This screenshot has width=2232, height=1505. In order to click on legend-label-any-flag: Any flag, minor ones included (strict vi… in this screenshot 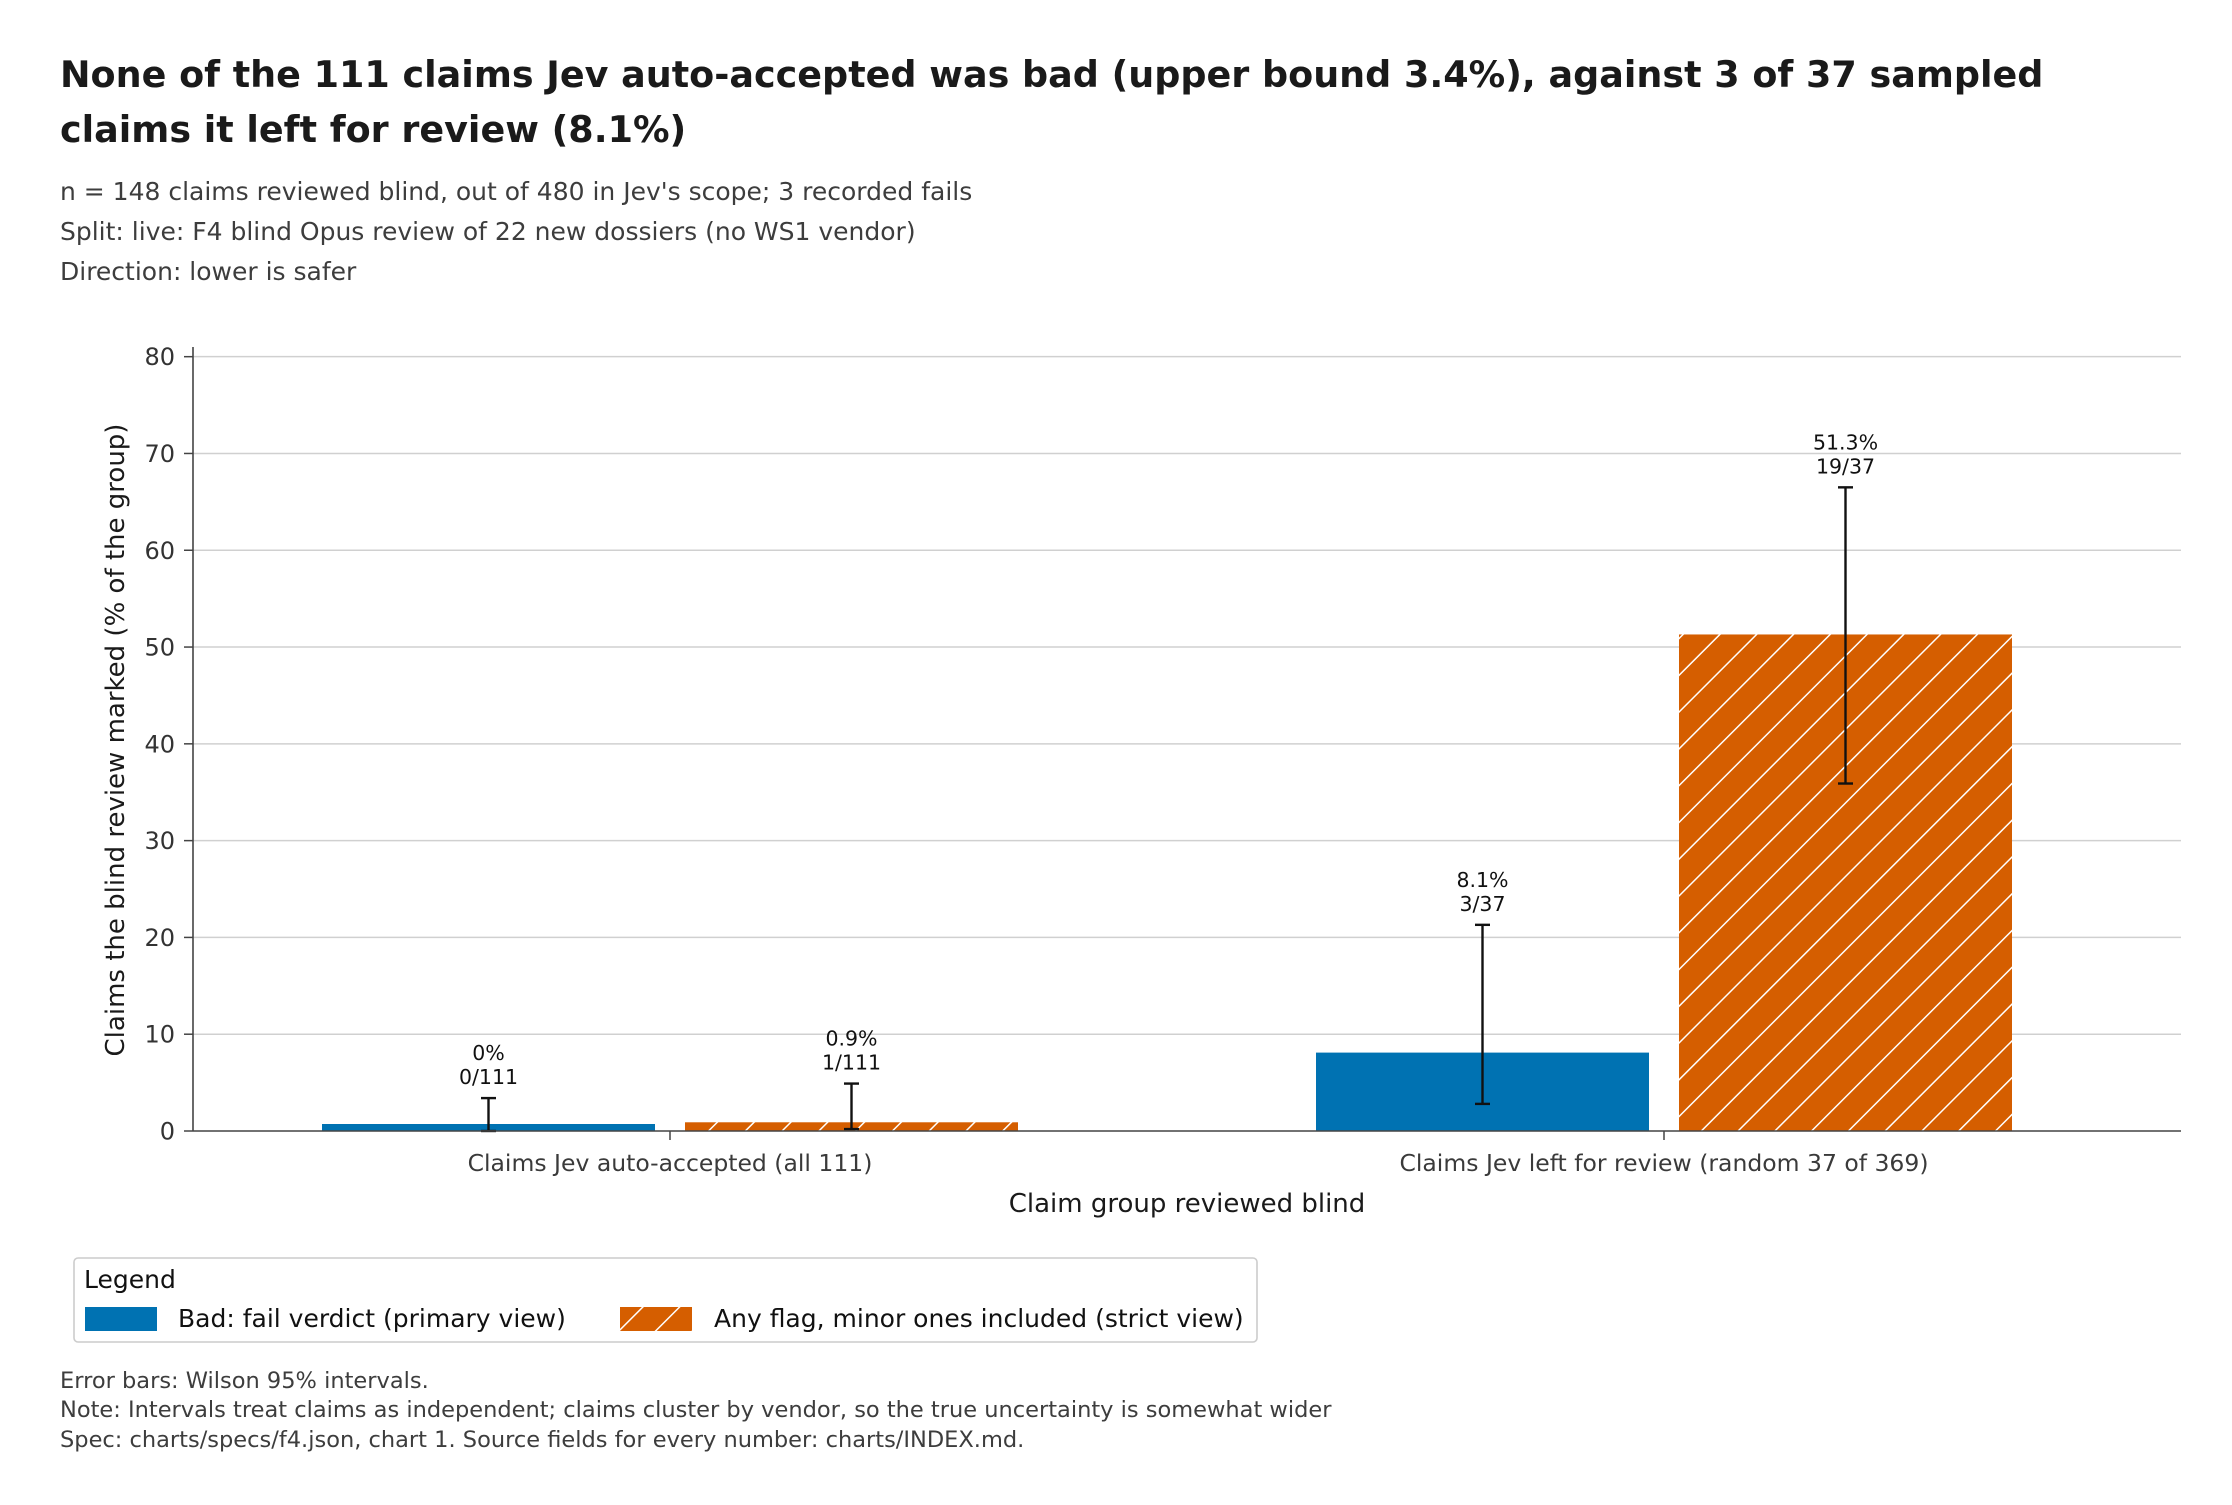, I will do `click(979, 1318)`.